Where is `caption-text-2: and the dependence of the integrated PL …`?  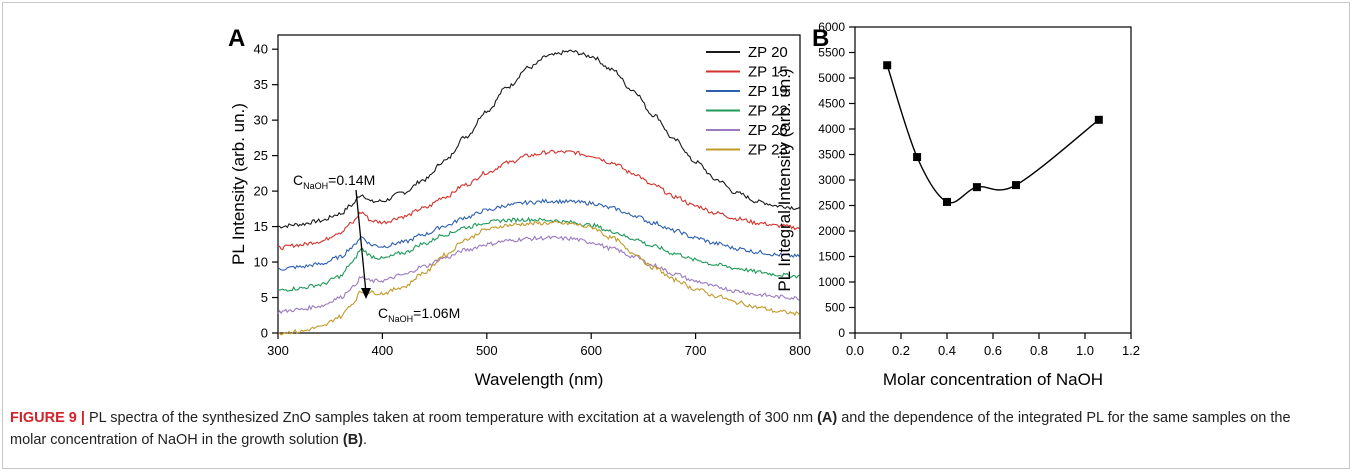 caption-text-2: and the dependence of the integrated PL … is located at coordinates (650, 429).